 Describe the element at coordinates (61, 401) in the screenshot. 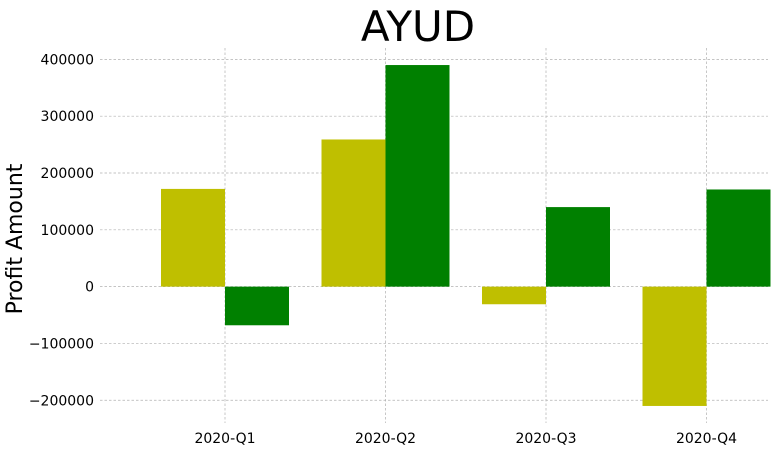

I see `y-tick-label: −200000` at that location.